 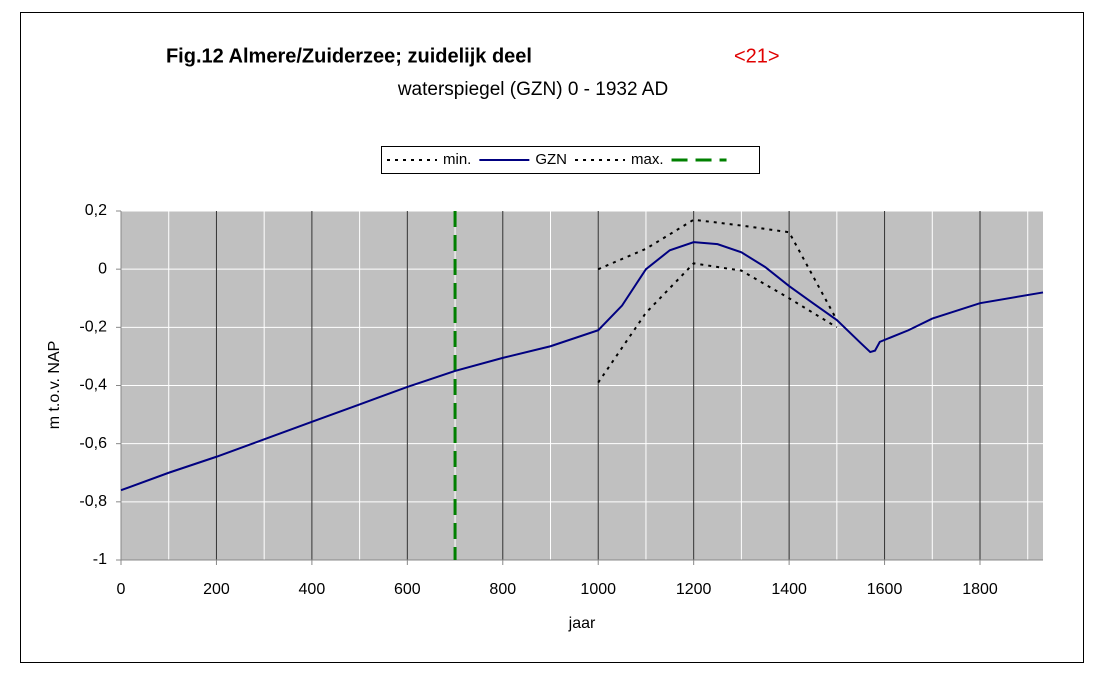 I want to click on y-tick-label: -0,2, so click(x=93, y=327).